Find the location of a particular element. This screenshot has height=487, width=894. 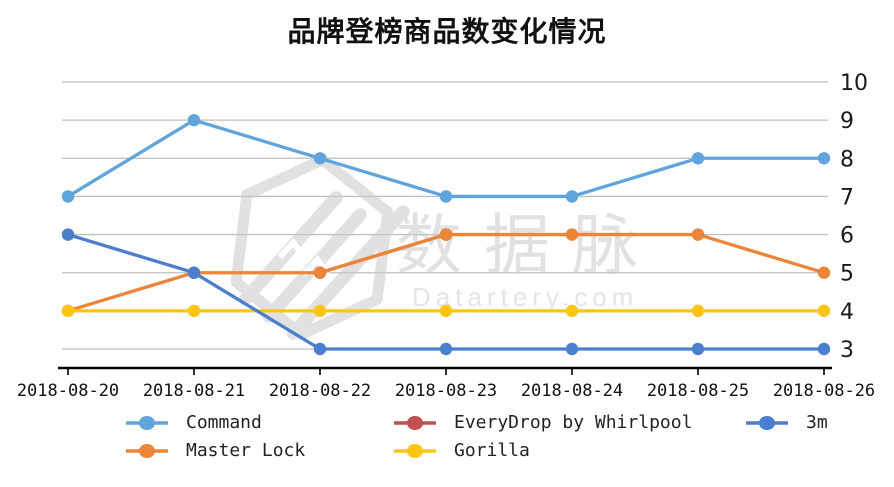

point-Master Lock-2018-08-26 is located at coordinates (824, 272).